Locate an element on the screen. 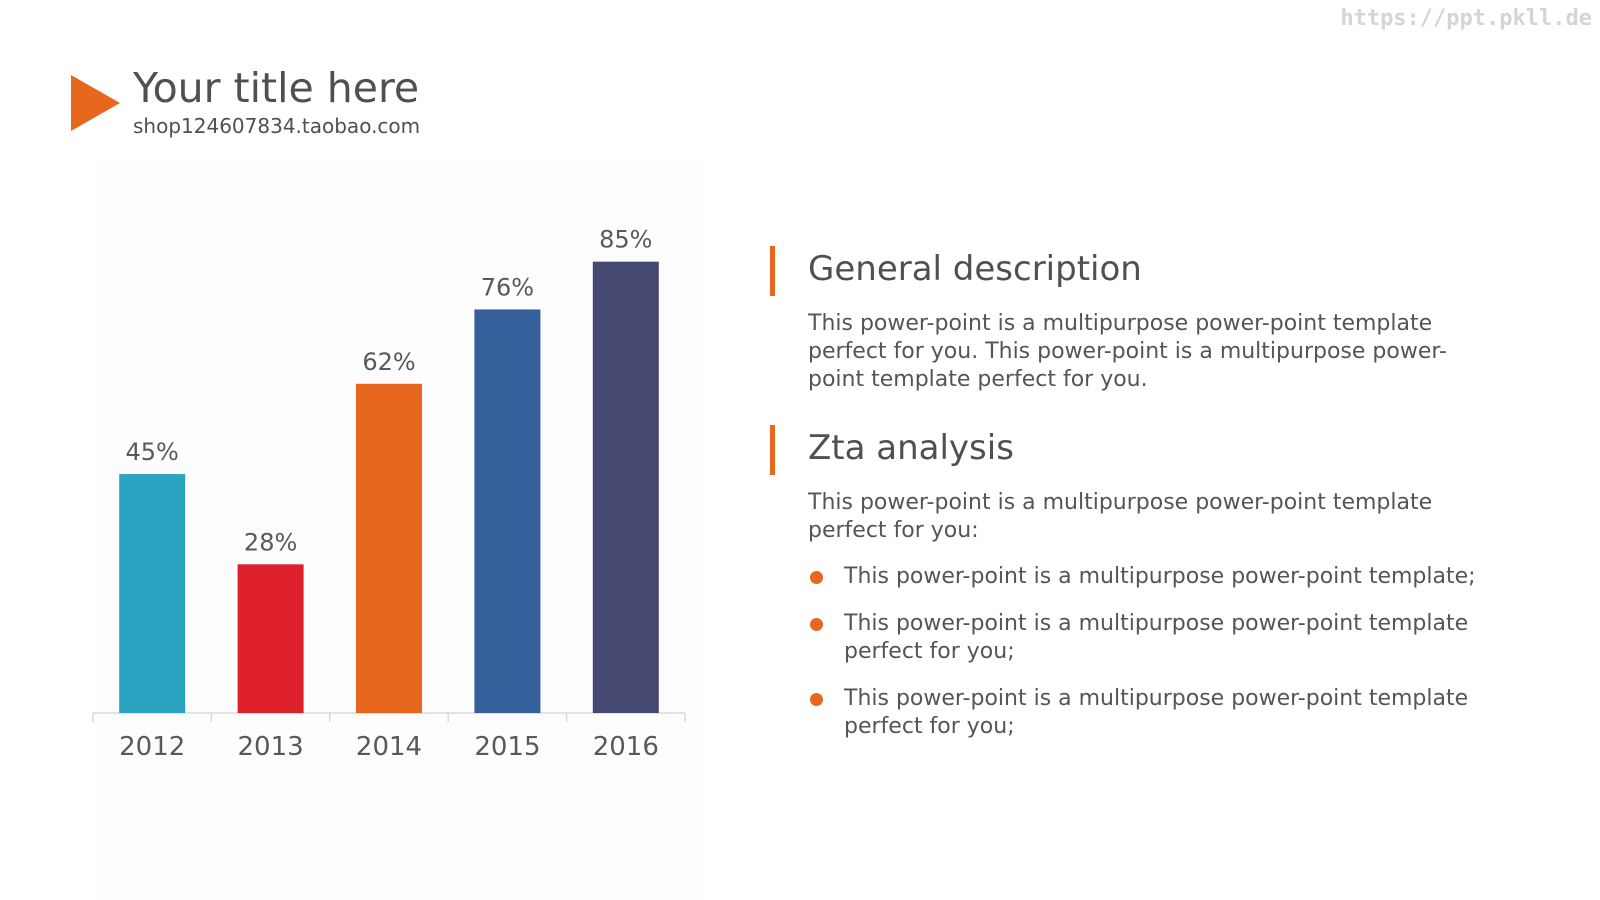 The image size is (1600, 900). data-label-2014: 62% is located at coordinates (388, 362).